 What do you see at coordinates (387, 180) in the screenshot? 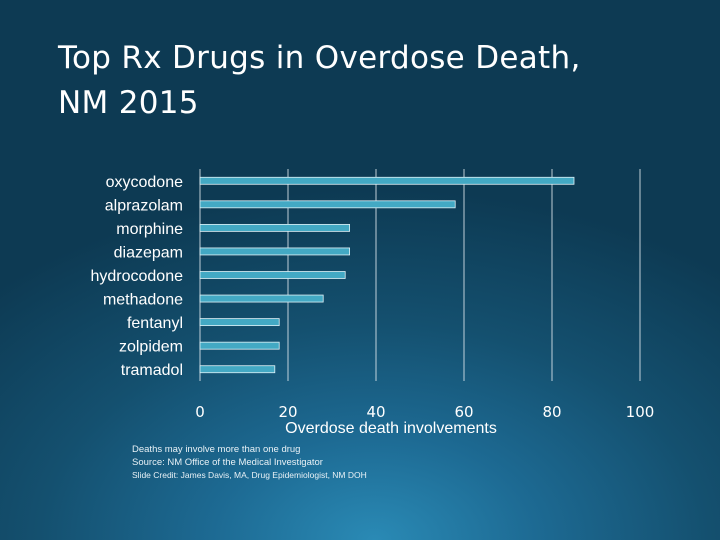
I see `bar-oxycodone` at bounding box center [387, 180].